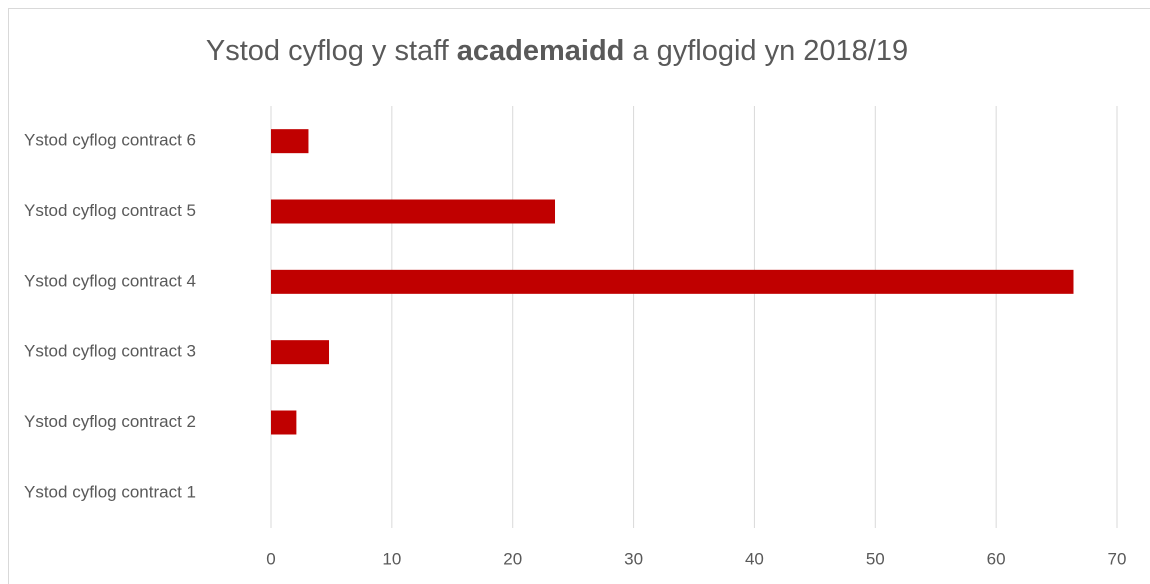 This screenshot has width=1150, height=584. Describe the element at coordinates (391, 558) in the screenshot. I see `x-tick-label: 10` at that location.